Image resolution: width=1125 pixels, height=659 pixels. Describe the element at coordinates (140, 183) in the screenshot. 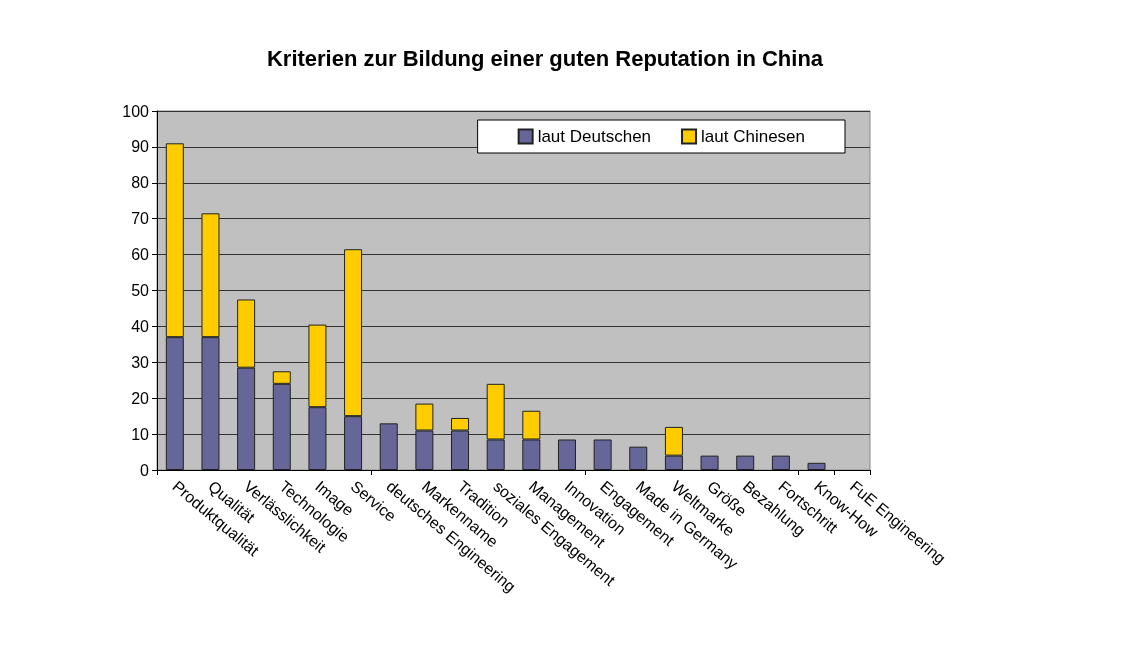

I see `y-tick-label: 80` at that location.